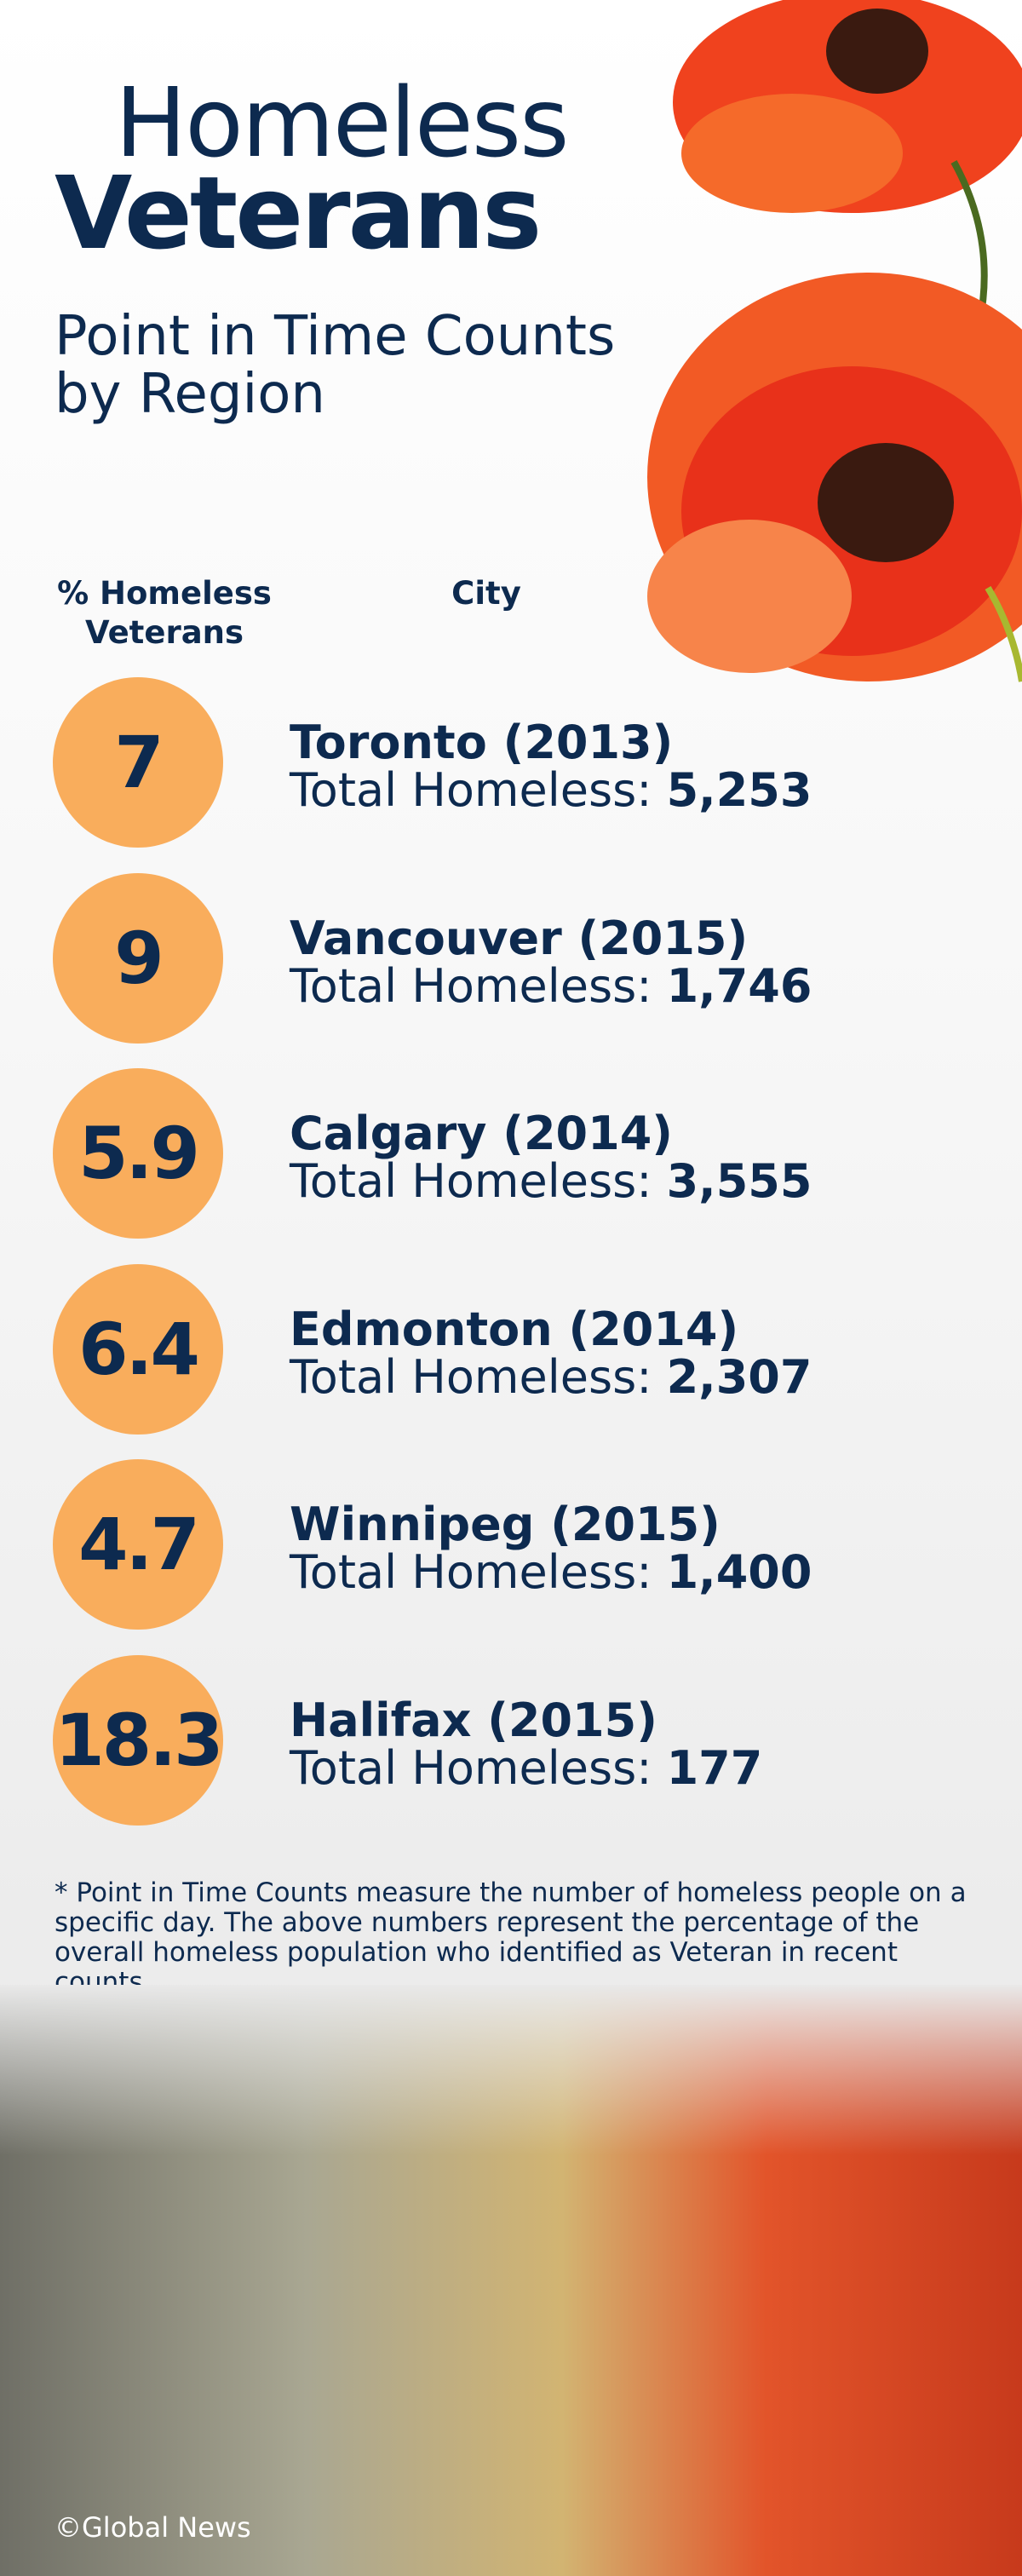 This screenshot has width=1022, height=2576. What do you see at coordinates (138, 958) in the screenshot?
I see `percent-circle: 9` at bounding box center [138, 958].